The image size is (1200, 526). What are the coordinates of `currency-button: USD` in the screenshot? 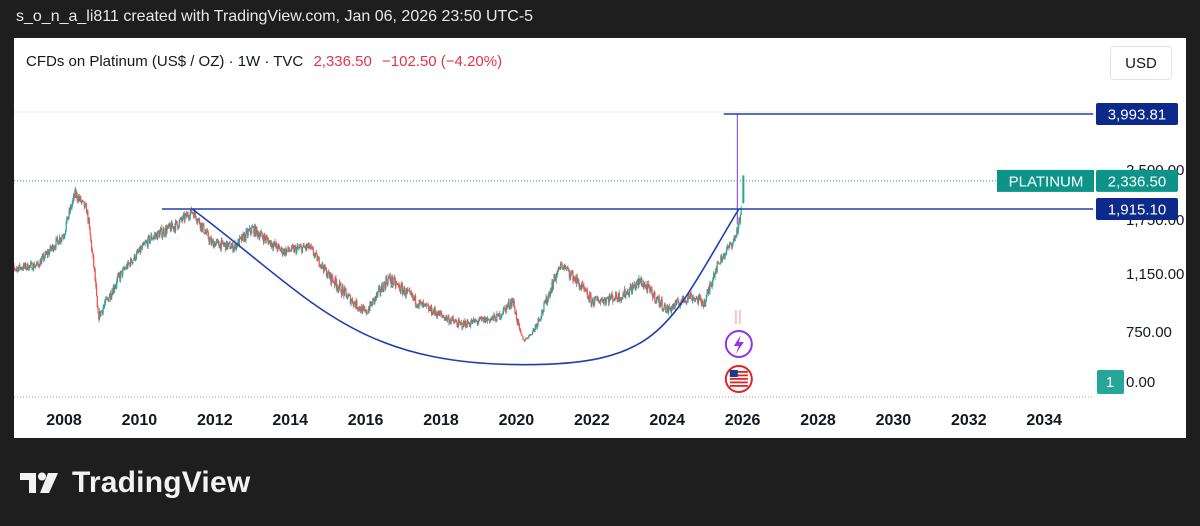 It's located at (1141, 63).